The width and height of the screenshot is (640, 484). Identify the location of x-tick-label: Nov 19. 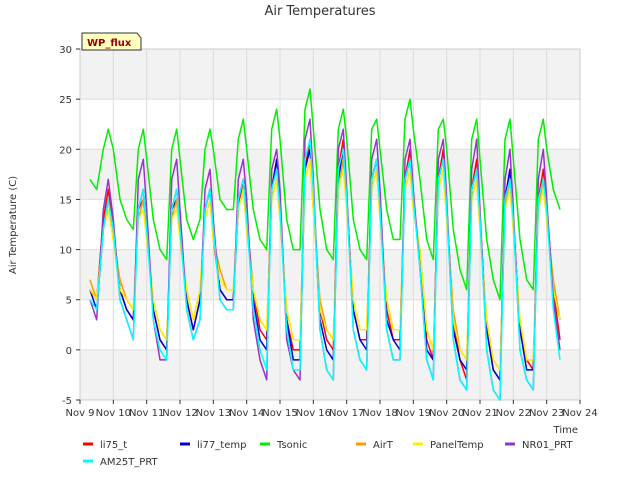
(413, 413).